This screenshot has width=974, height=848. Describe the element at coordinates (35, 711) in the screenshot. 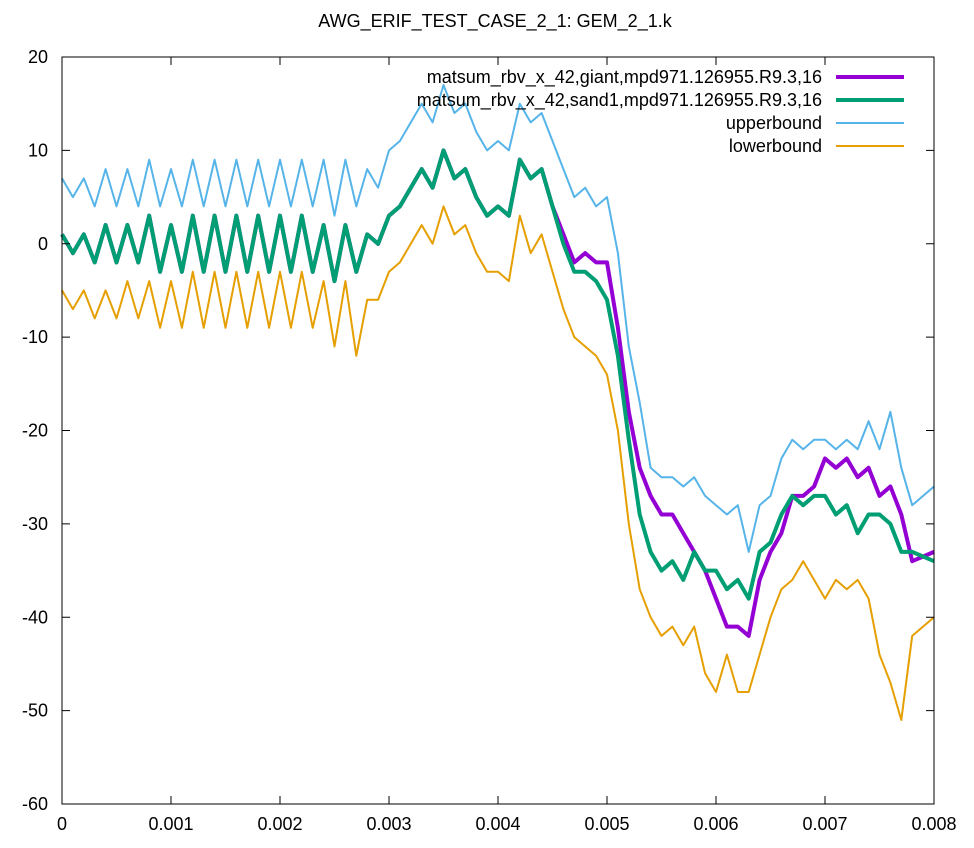

I see `y-tick-label: -50` at that location.